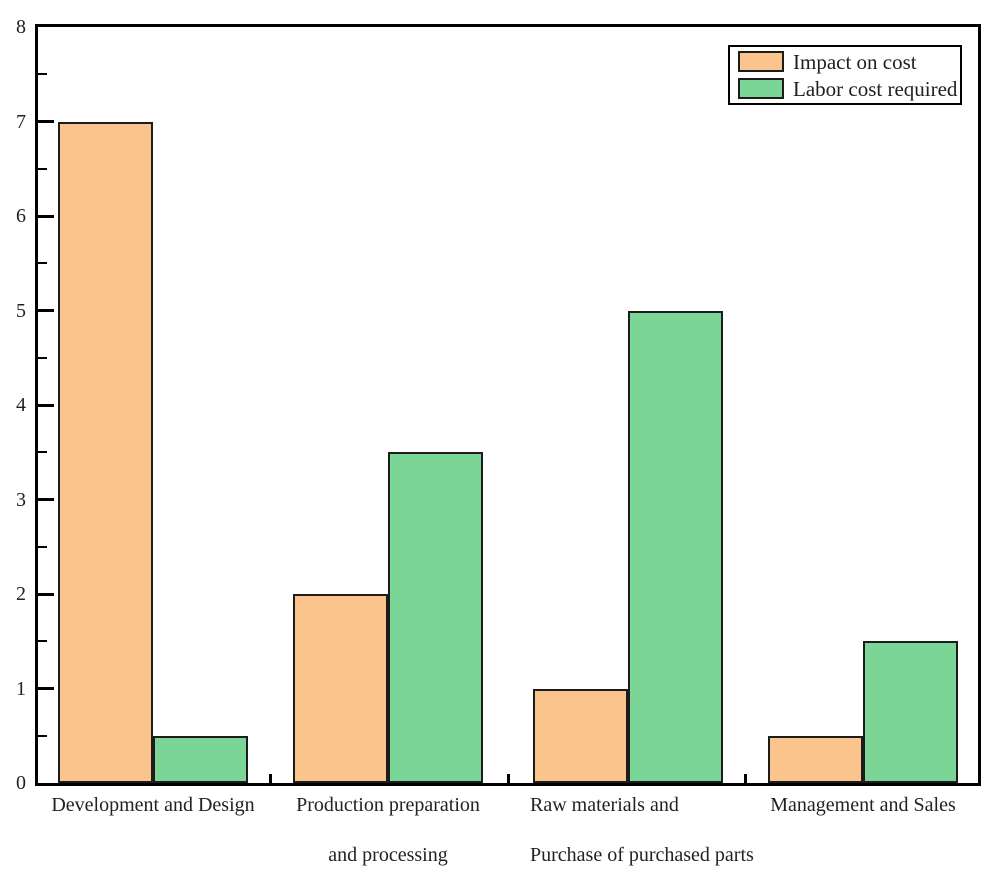 This screenshot has height=880, width=995. What do you see at coordinates (21, 499) in the screenshot?
I see `y-axis-label: 3` at bounding box center [21, 499].